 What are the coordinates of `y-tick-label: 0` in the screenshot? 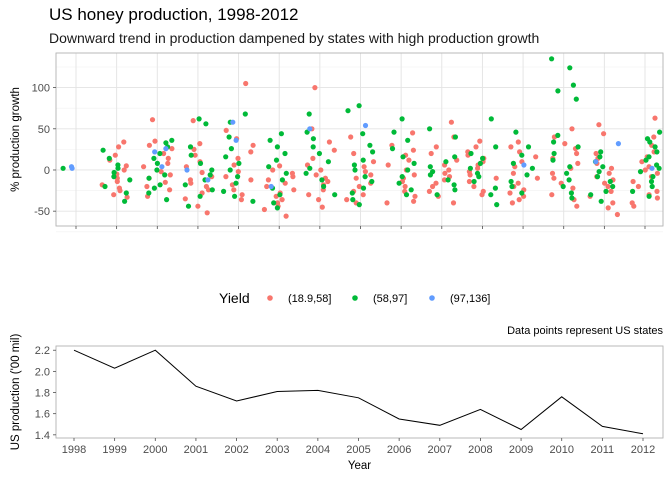 It's located at (47, 171).